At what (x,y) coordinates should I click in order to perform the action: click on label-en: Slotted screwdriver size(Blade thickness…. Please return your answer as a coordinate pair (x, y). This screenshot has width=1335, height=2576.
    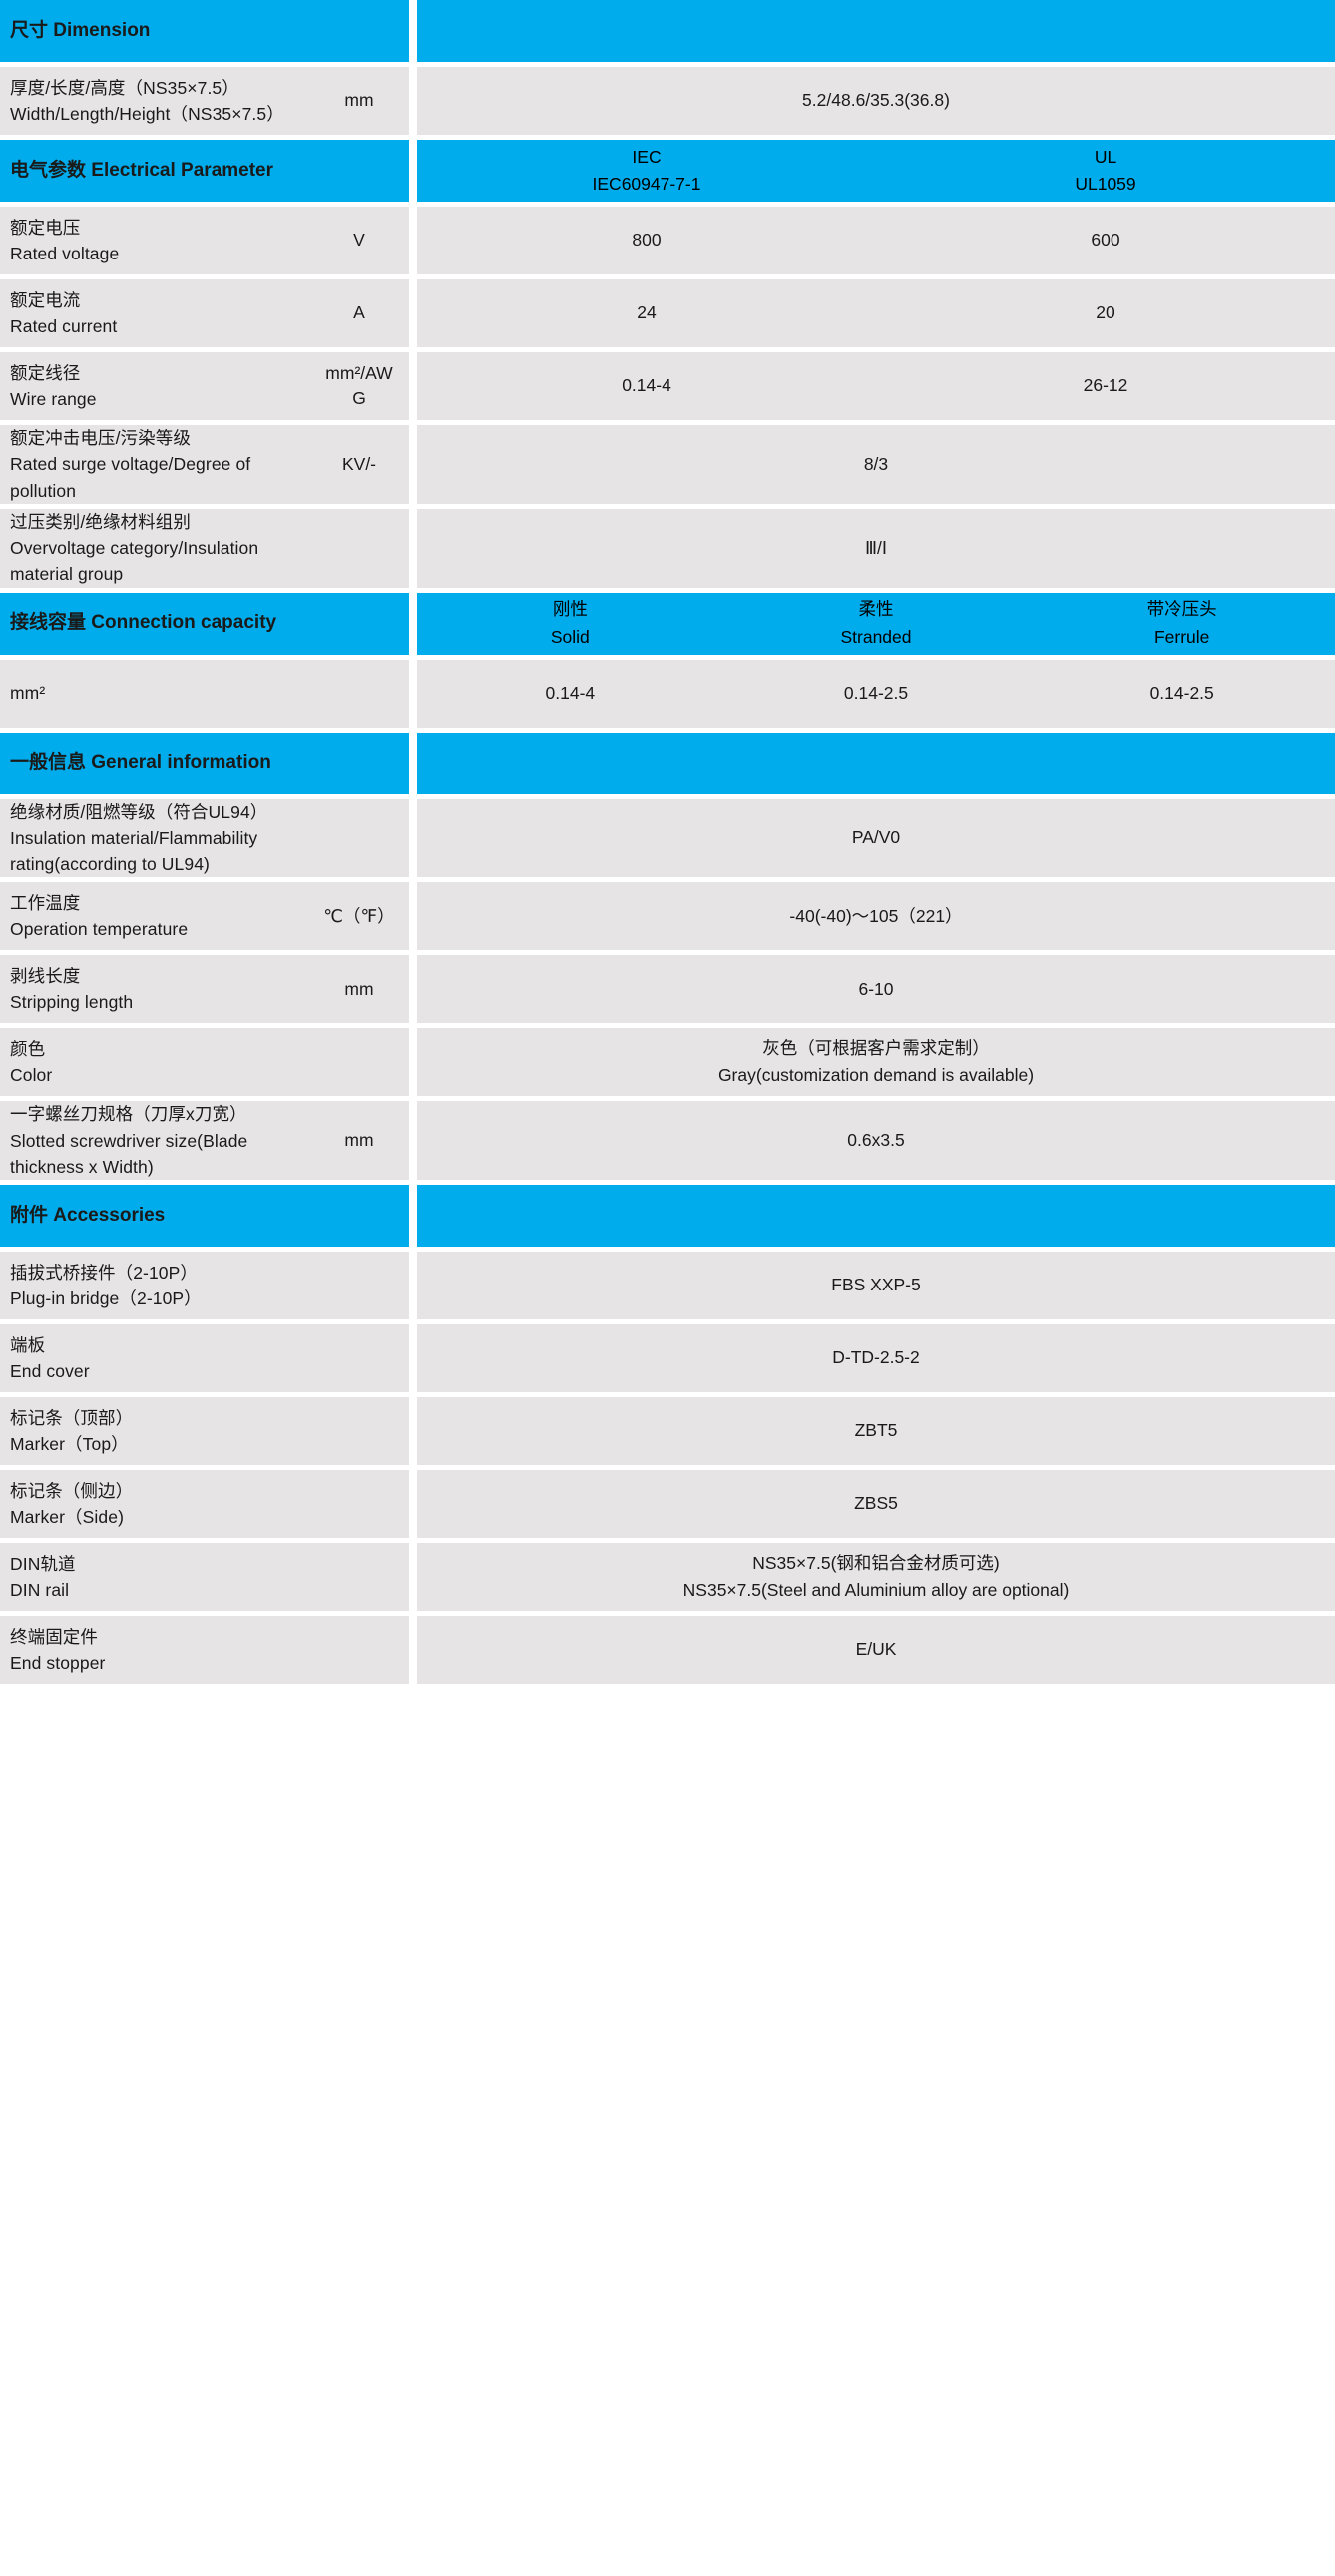
    Looking at the image, I should click on (129, 1154).